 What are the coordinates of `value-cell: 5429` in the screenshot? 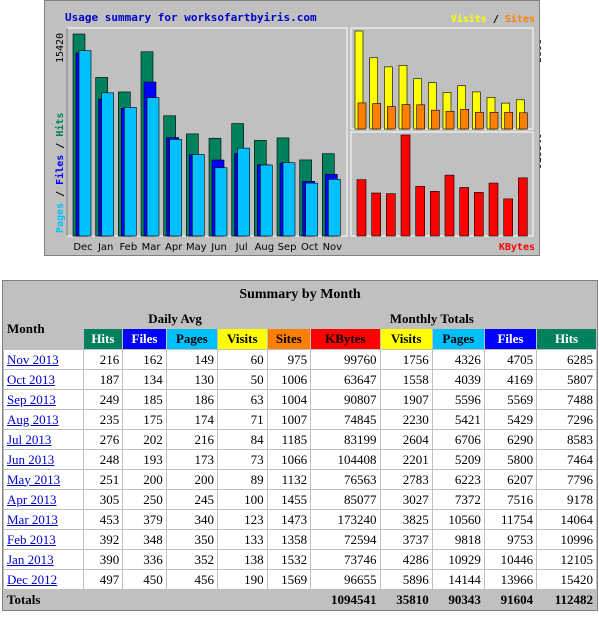 It's located at (510, 419).